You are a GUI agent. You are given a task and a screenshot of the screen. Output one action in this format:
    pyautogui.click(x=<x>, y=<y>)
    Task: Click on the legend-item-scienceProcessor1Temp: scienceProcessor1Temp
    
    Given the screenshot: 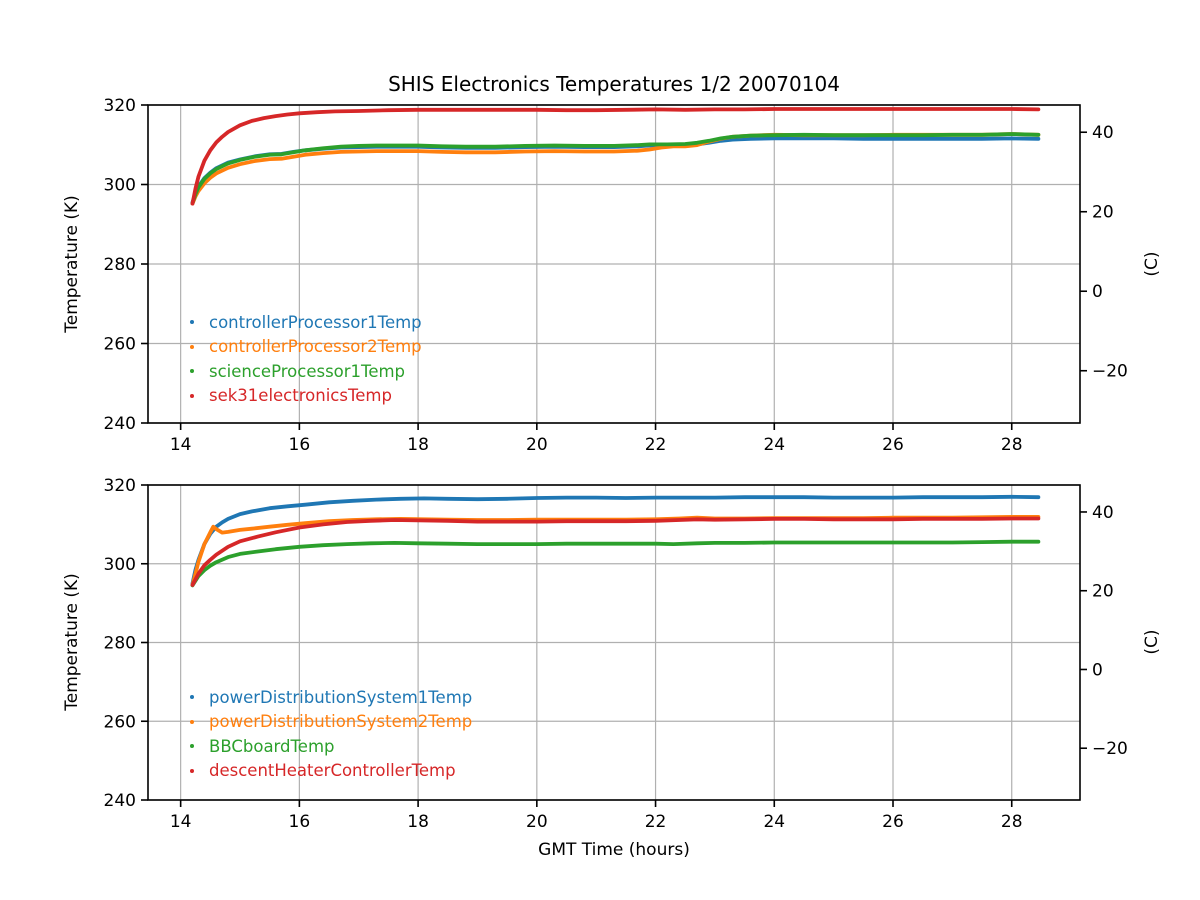 What is the action you would take?
    pyautogui.click(x=302, y=371)
    